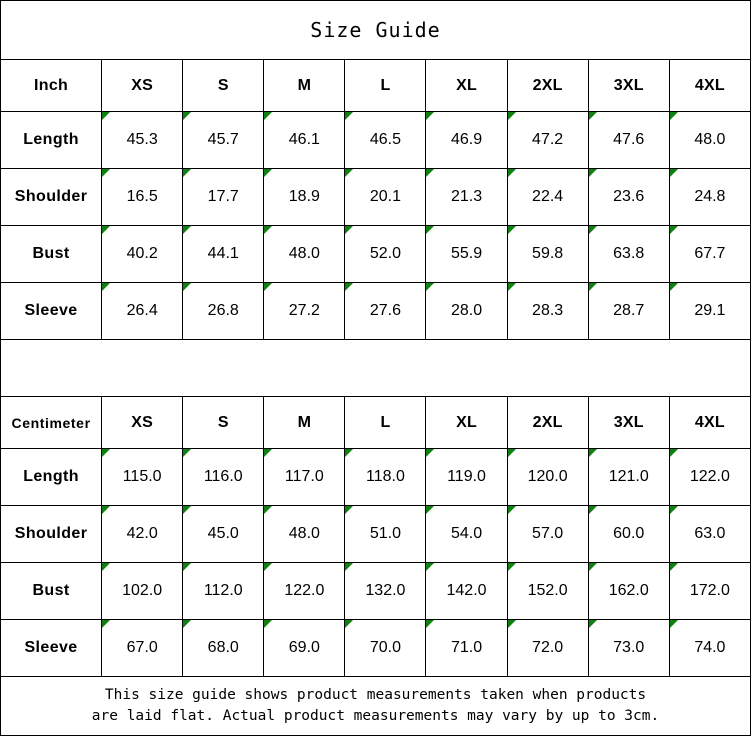  I want to click on cm-sleeve-xs: 67.0, so click(142, 648).